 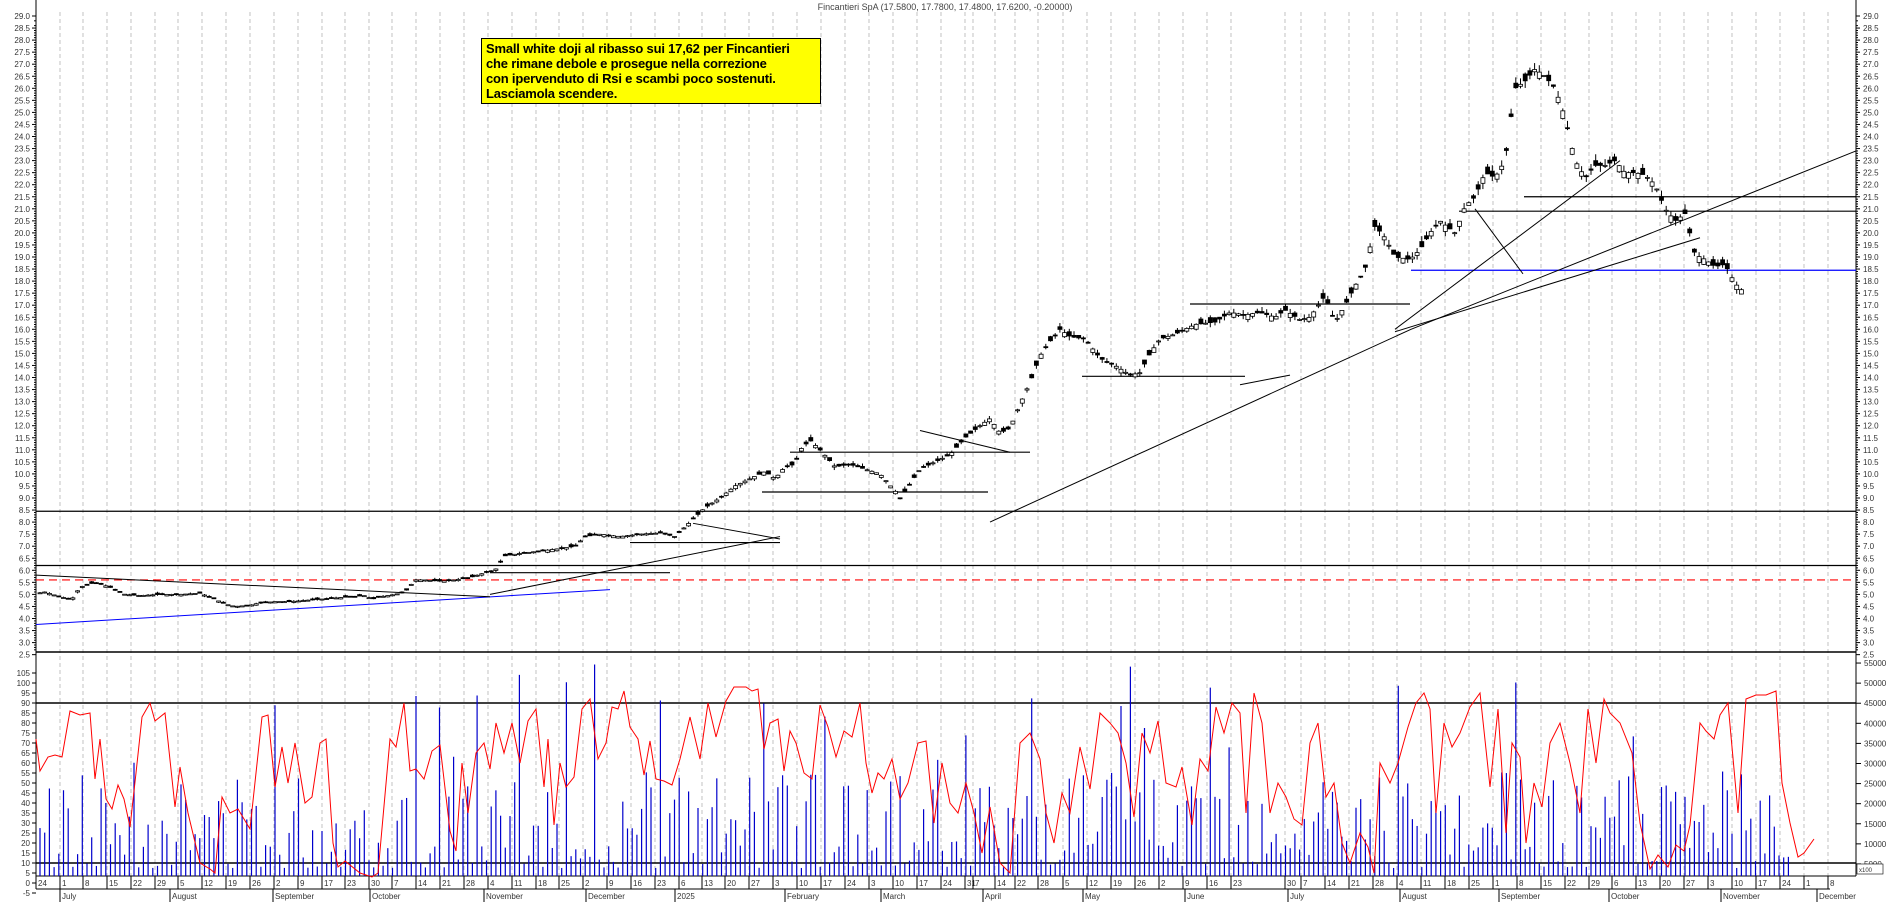 What do you see at coordinates (1871, 305) in the screenshot?
I see `price-tick-label: 17.0` at bounding box center [1871, 305].